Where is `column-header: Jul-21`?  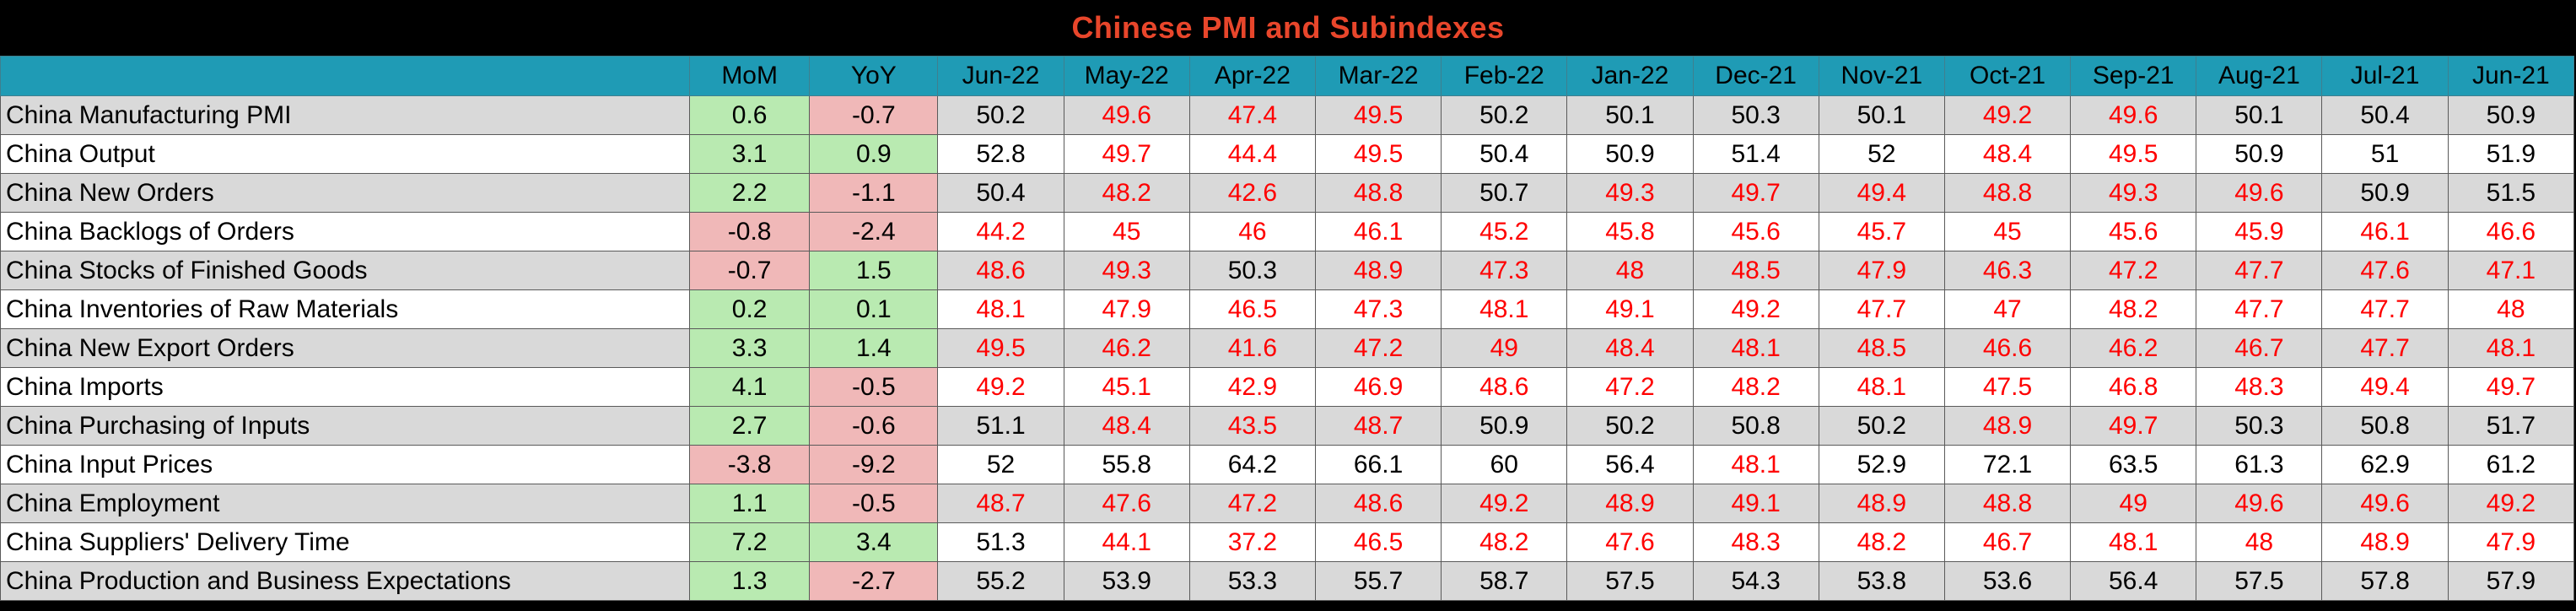
column-header: Jul-21 is located at coordinates (2385, 76).